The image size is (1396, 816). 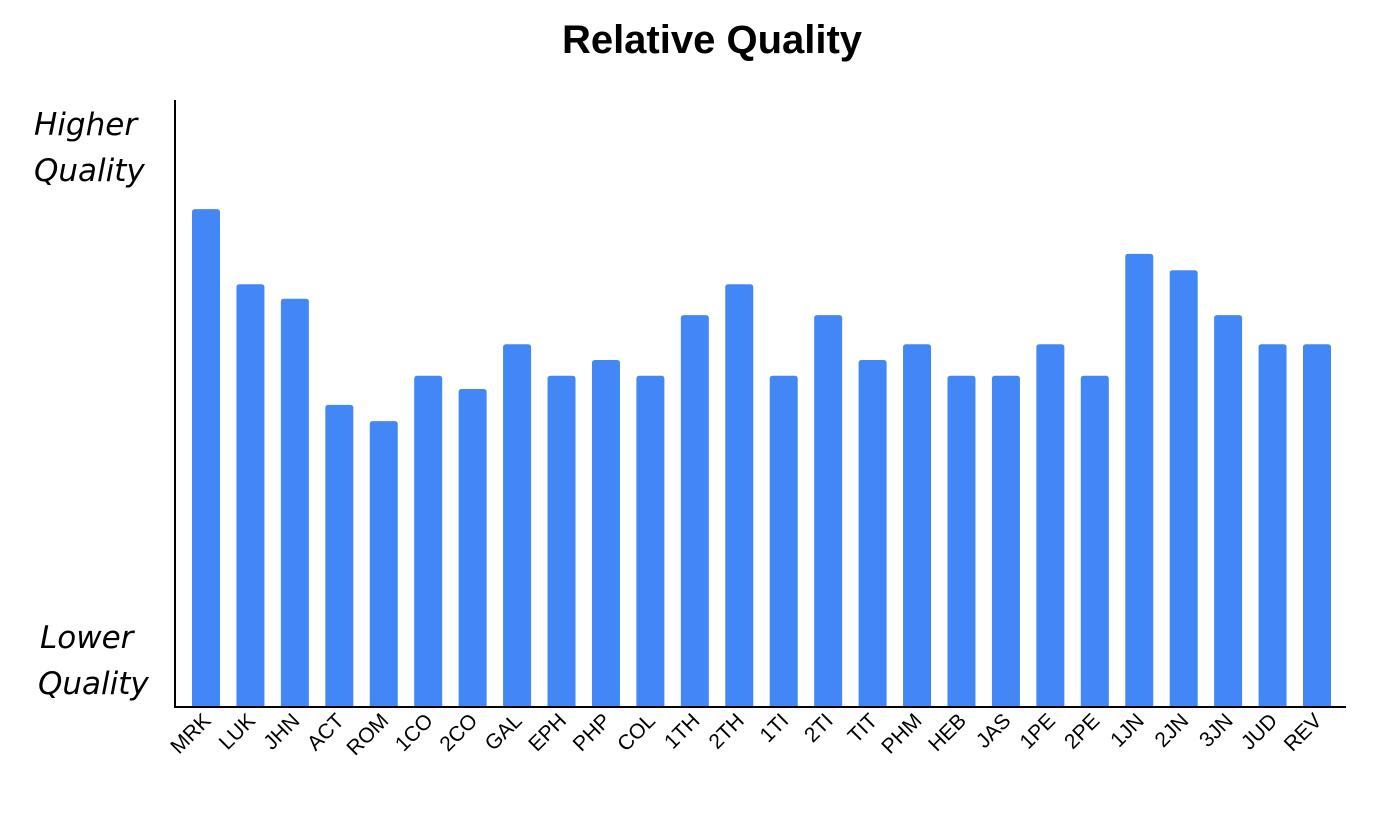 What do you see at coordinates (89, 171) in the screenshot?
I see `y-top-label-line: Quality` at bounding box center [89, 171].